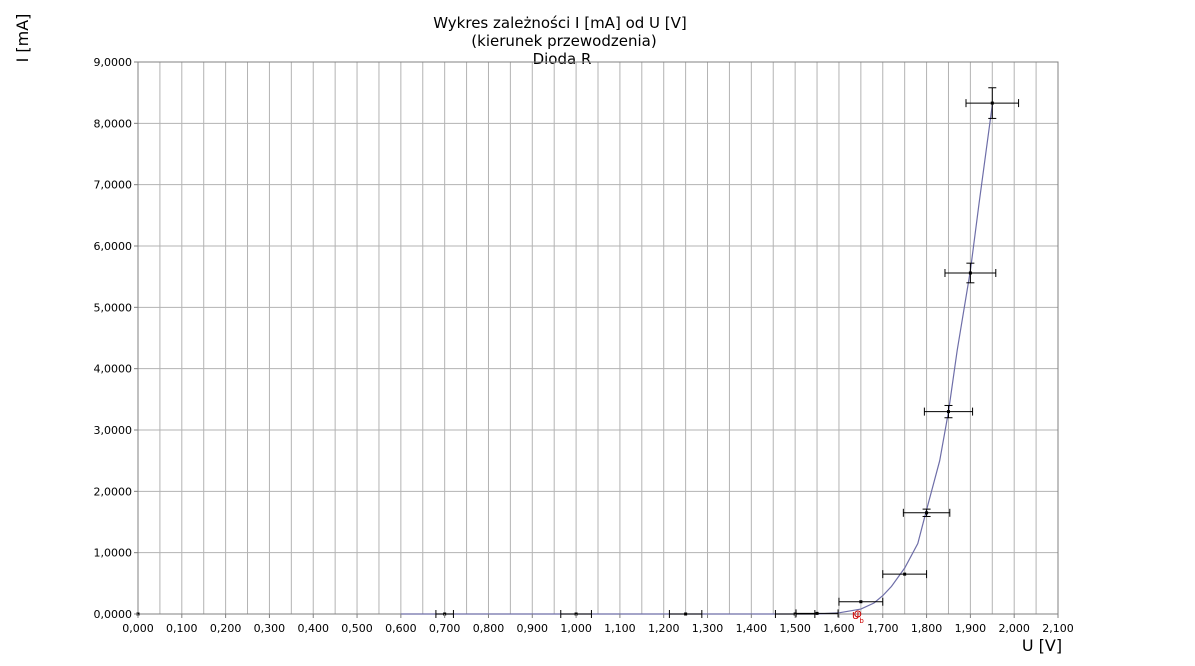  I want to click on chart-title-line-1: Wykres zależności I [mA] od U [V], so click(560, 23).